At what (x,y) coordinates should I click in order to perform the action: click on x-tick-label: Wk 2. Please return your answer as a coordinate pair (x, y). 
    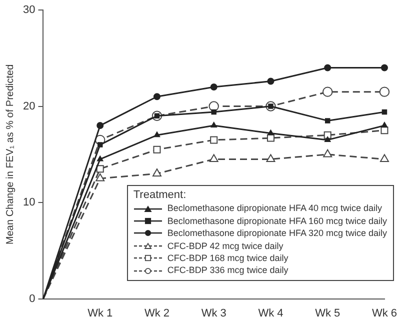
    Looking at the image, I should click on (157, 313).